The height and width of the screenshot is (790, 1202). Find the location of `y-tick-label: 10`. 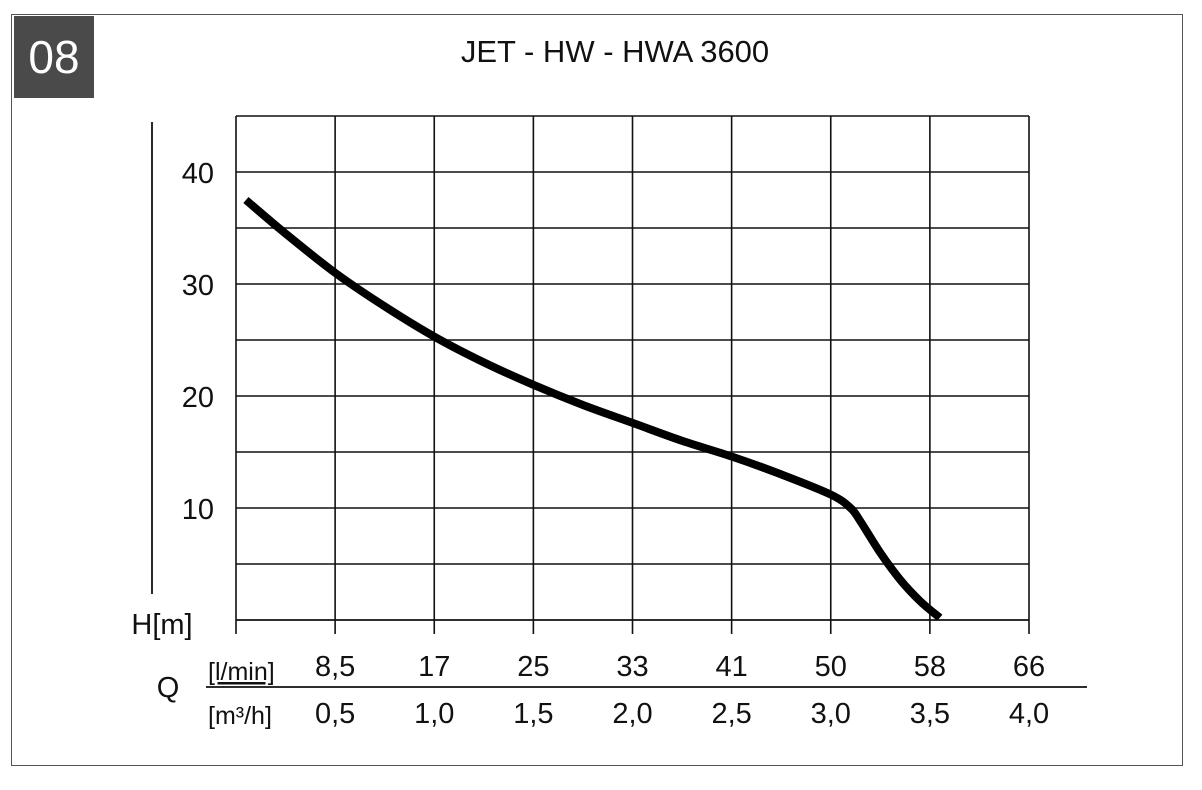

y-tick-label: 10 is located at coordinates (198, 510).